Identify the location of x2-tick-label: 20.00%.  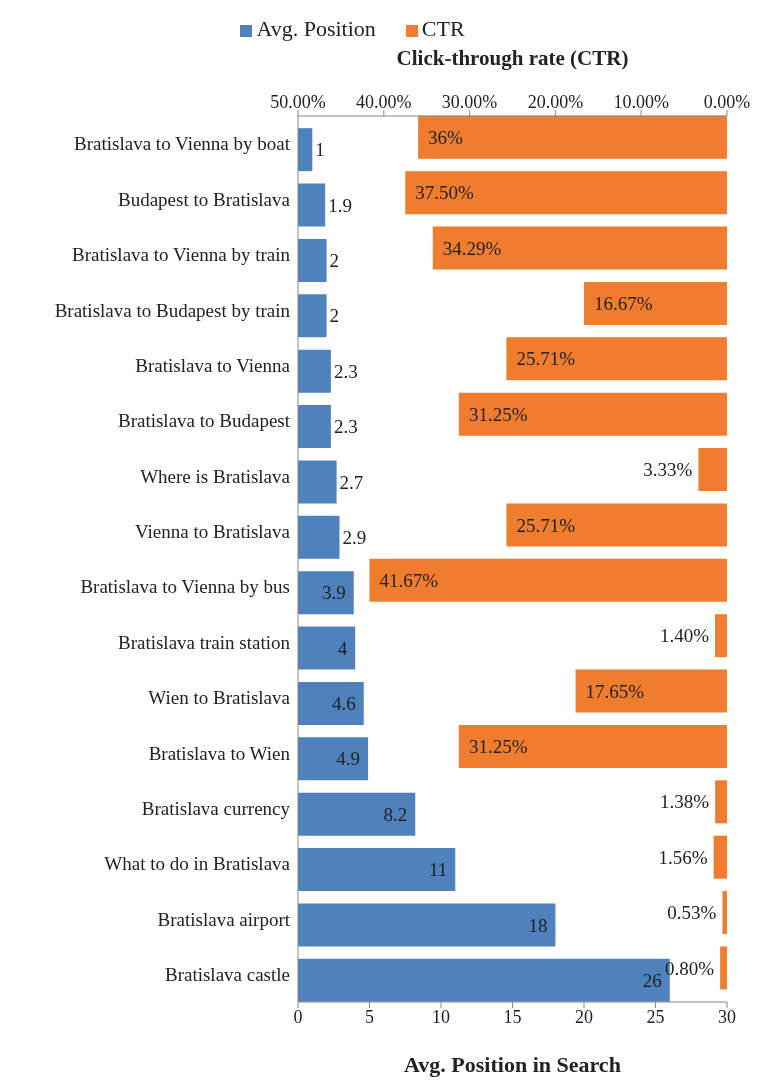
(555, 102).